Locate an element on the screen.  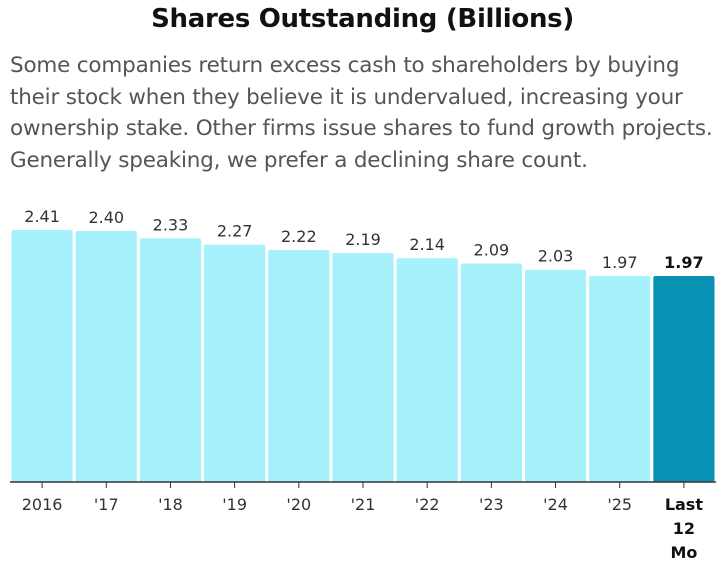
x-tick-label: Last 12 Mo is located at coordinates (684, 528).